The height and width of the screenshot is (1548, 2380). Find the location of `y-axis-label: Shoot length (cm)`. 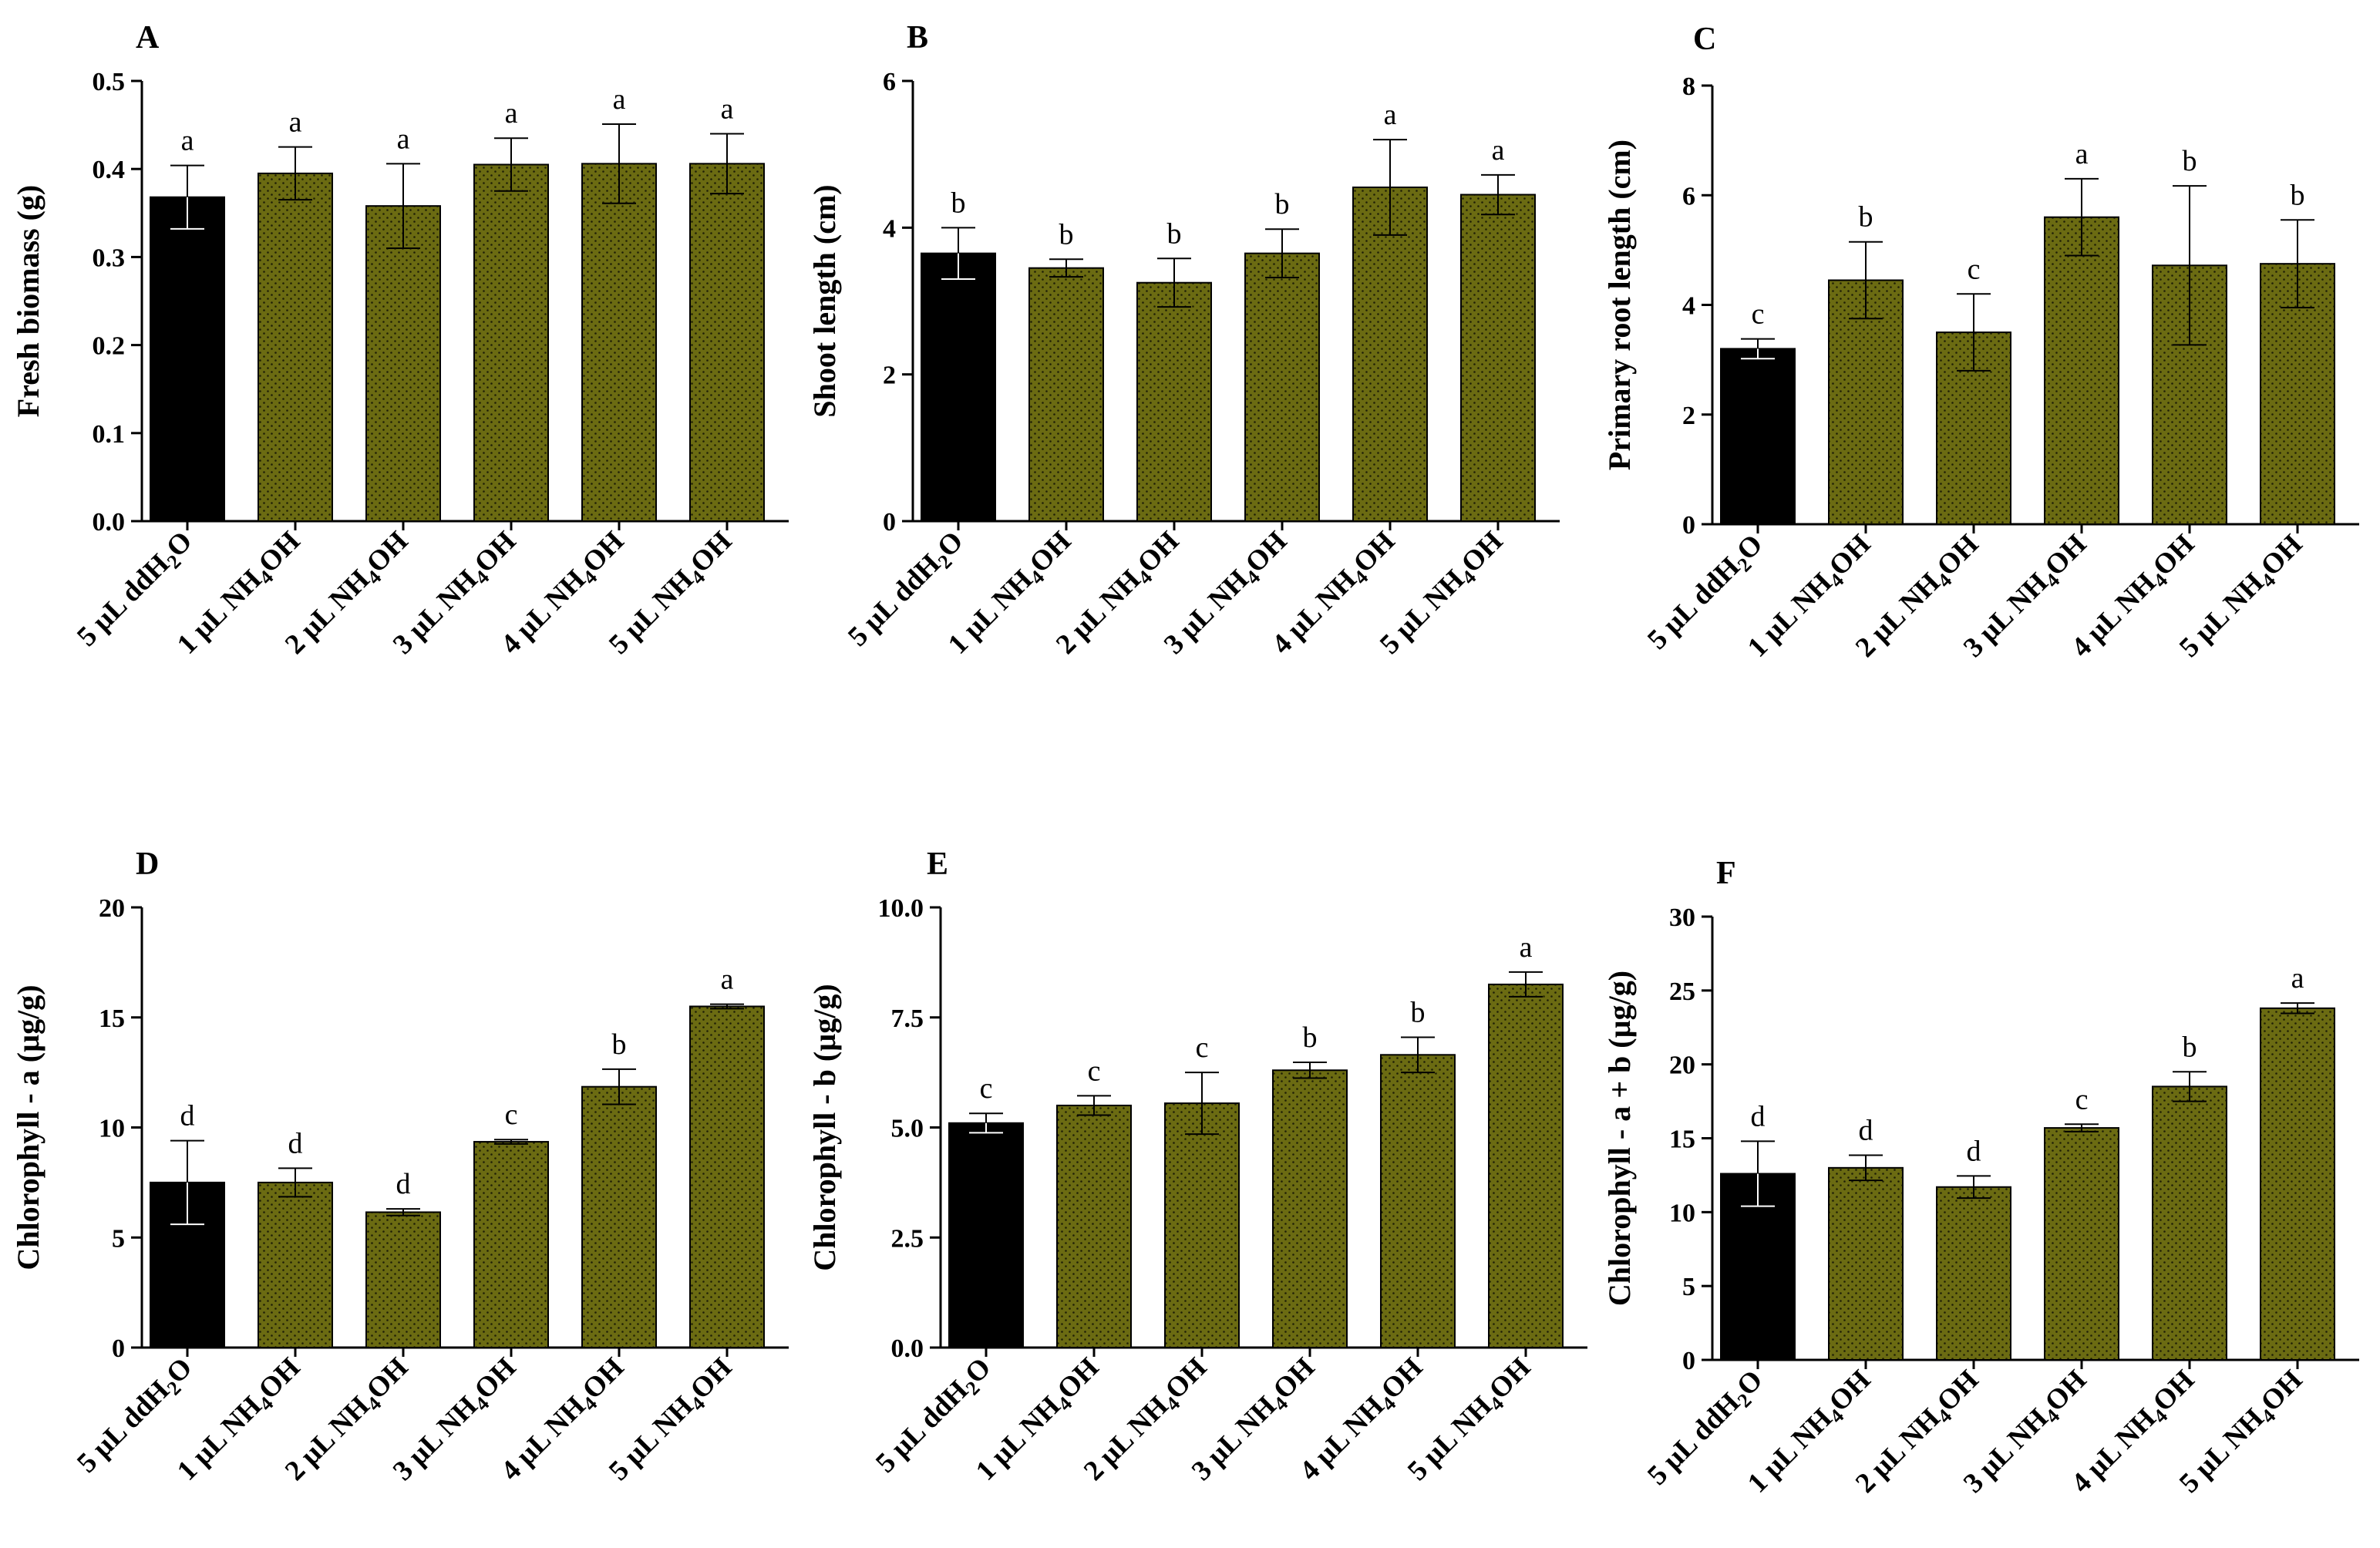

y-axis-label: Shoot length (cm) is located at coordinates (824, 300).